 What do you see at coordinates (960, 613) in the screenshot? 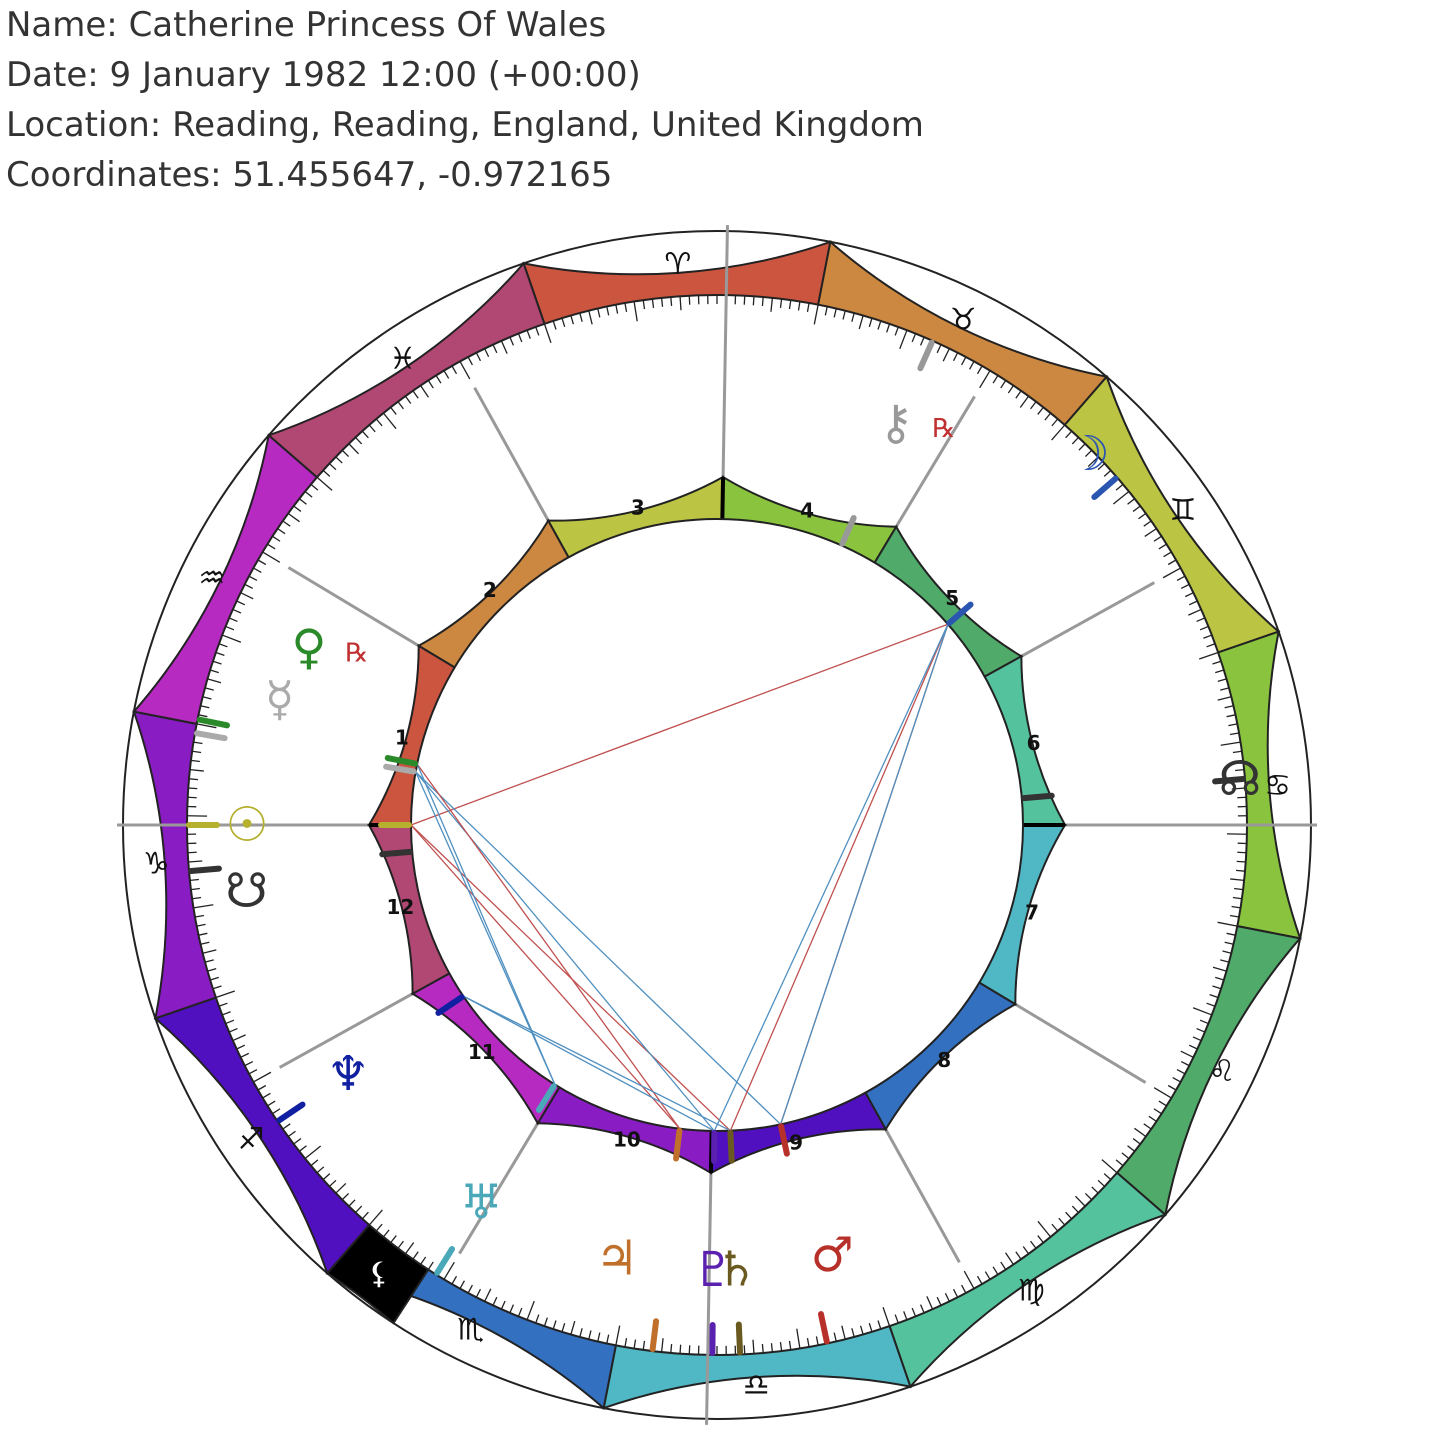
I see `moon-inner-marker` at bounding box center [960, 613].